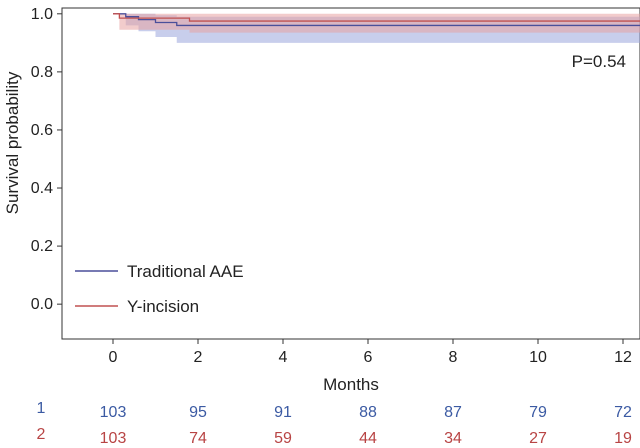  What do you see at coordinates (599, 61) in the screenshot?
I see `p-value-label: P=0.54` at bounding box center [599, 61].